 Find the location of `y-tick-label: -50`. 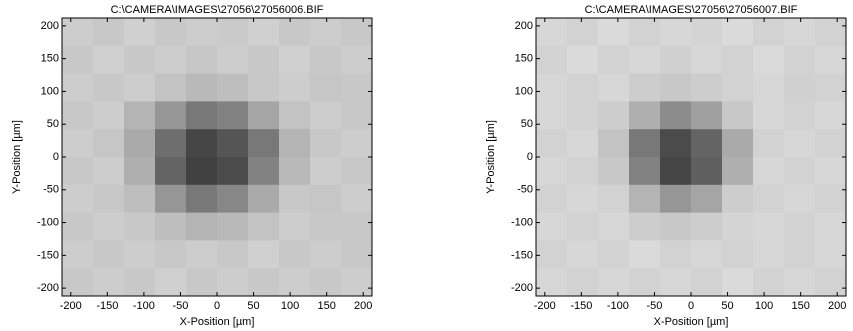

y-tick-label: -50 is located at coordinates (525, 190).